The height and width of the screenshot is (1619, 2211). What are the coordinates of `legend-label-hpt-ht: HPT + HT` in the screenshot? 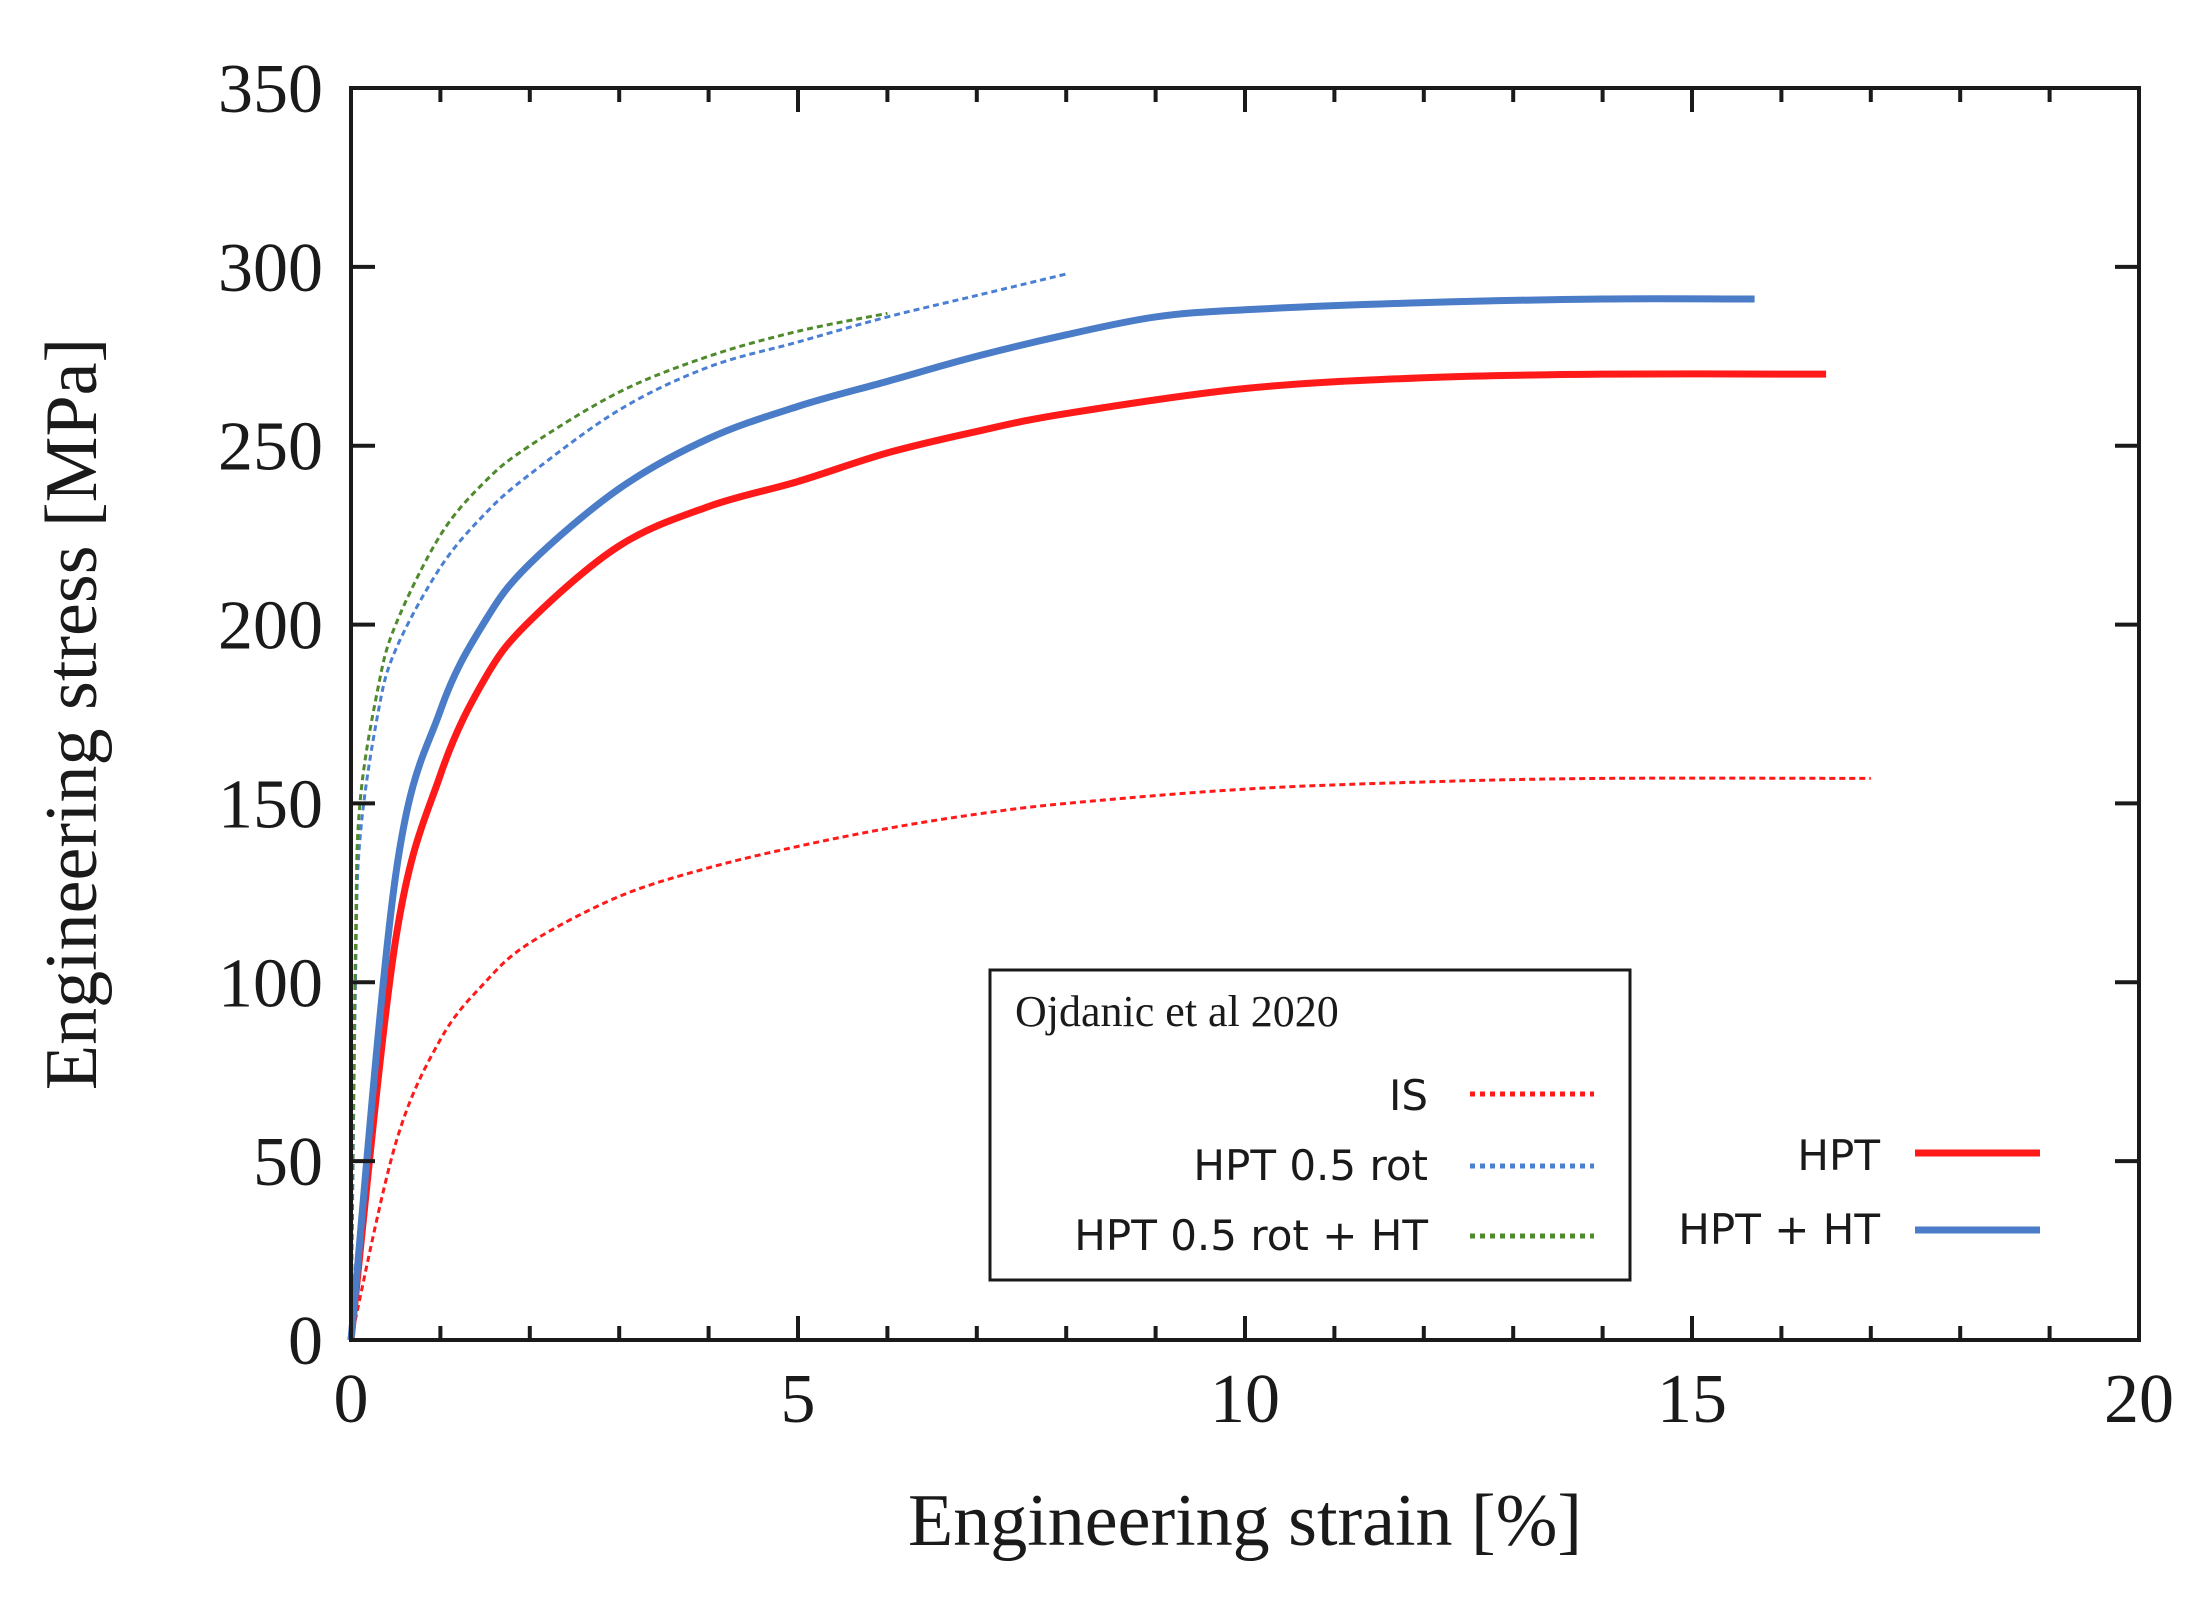 It's located at (1779, 1229).